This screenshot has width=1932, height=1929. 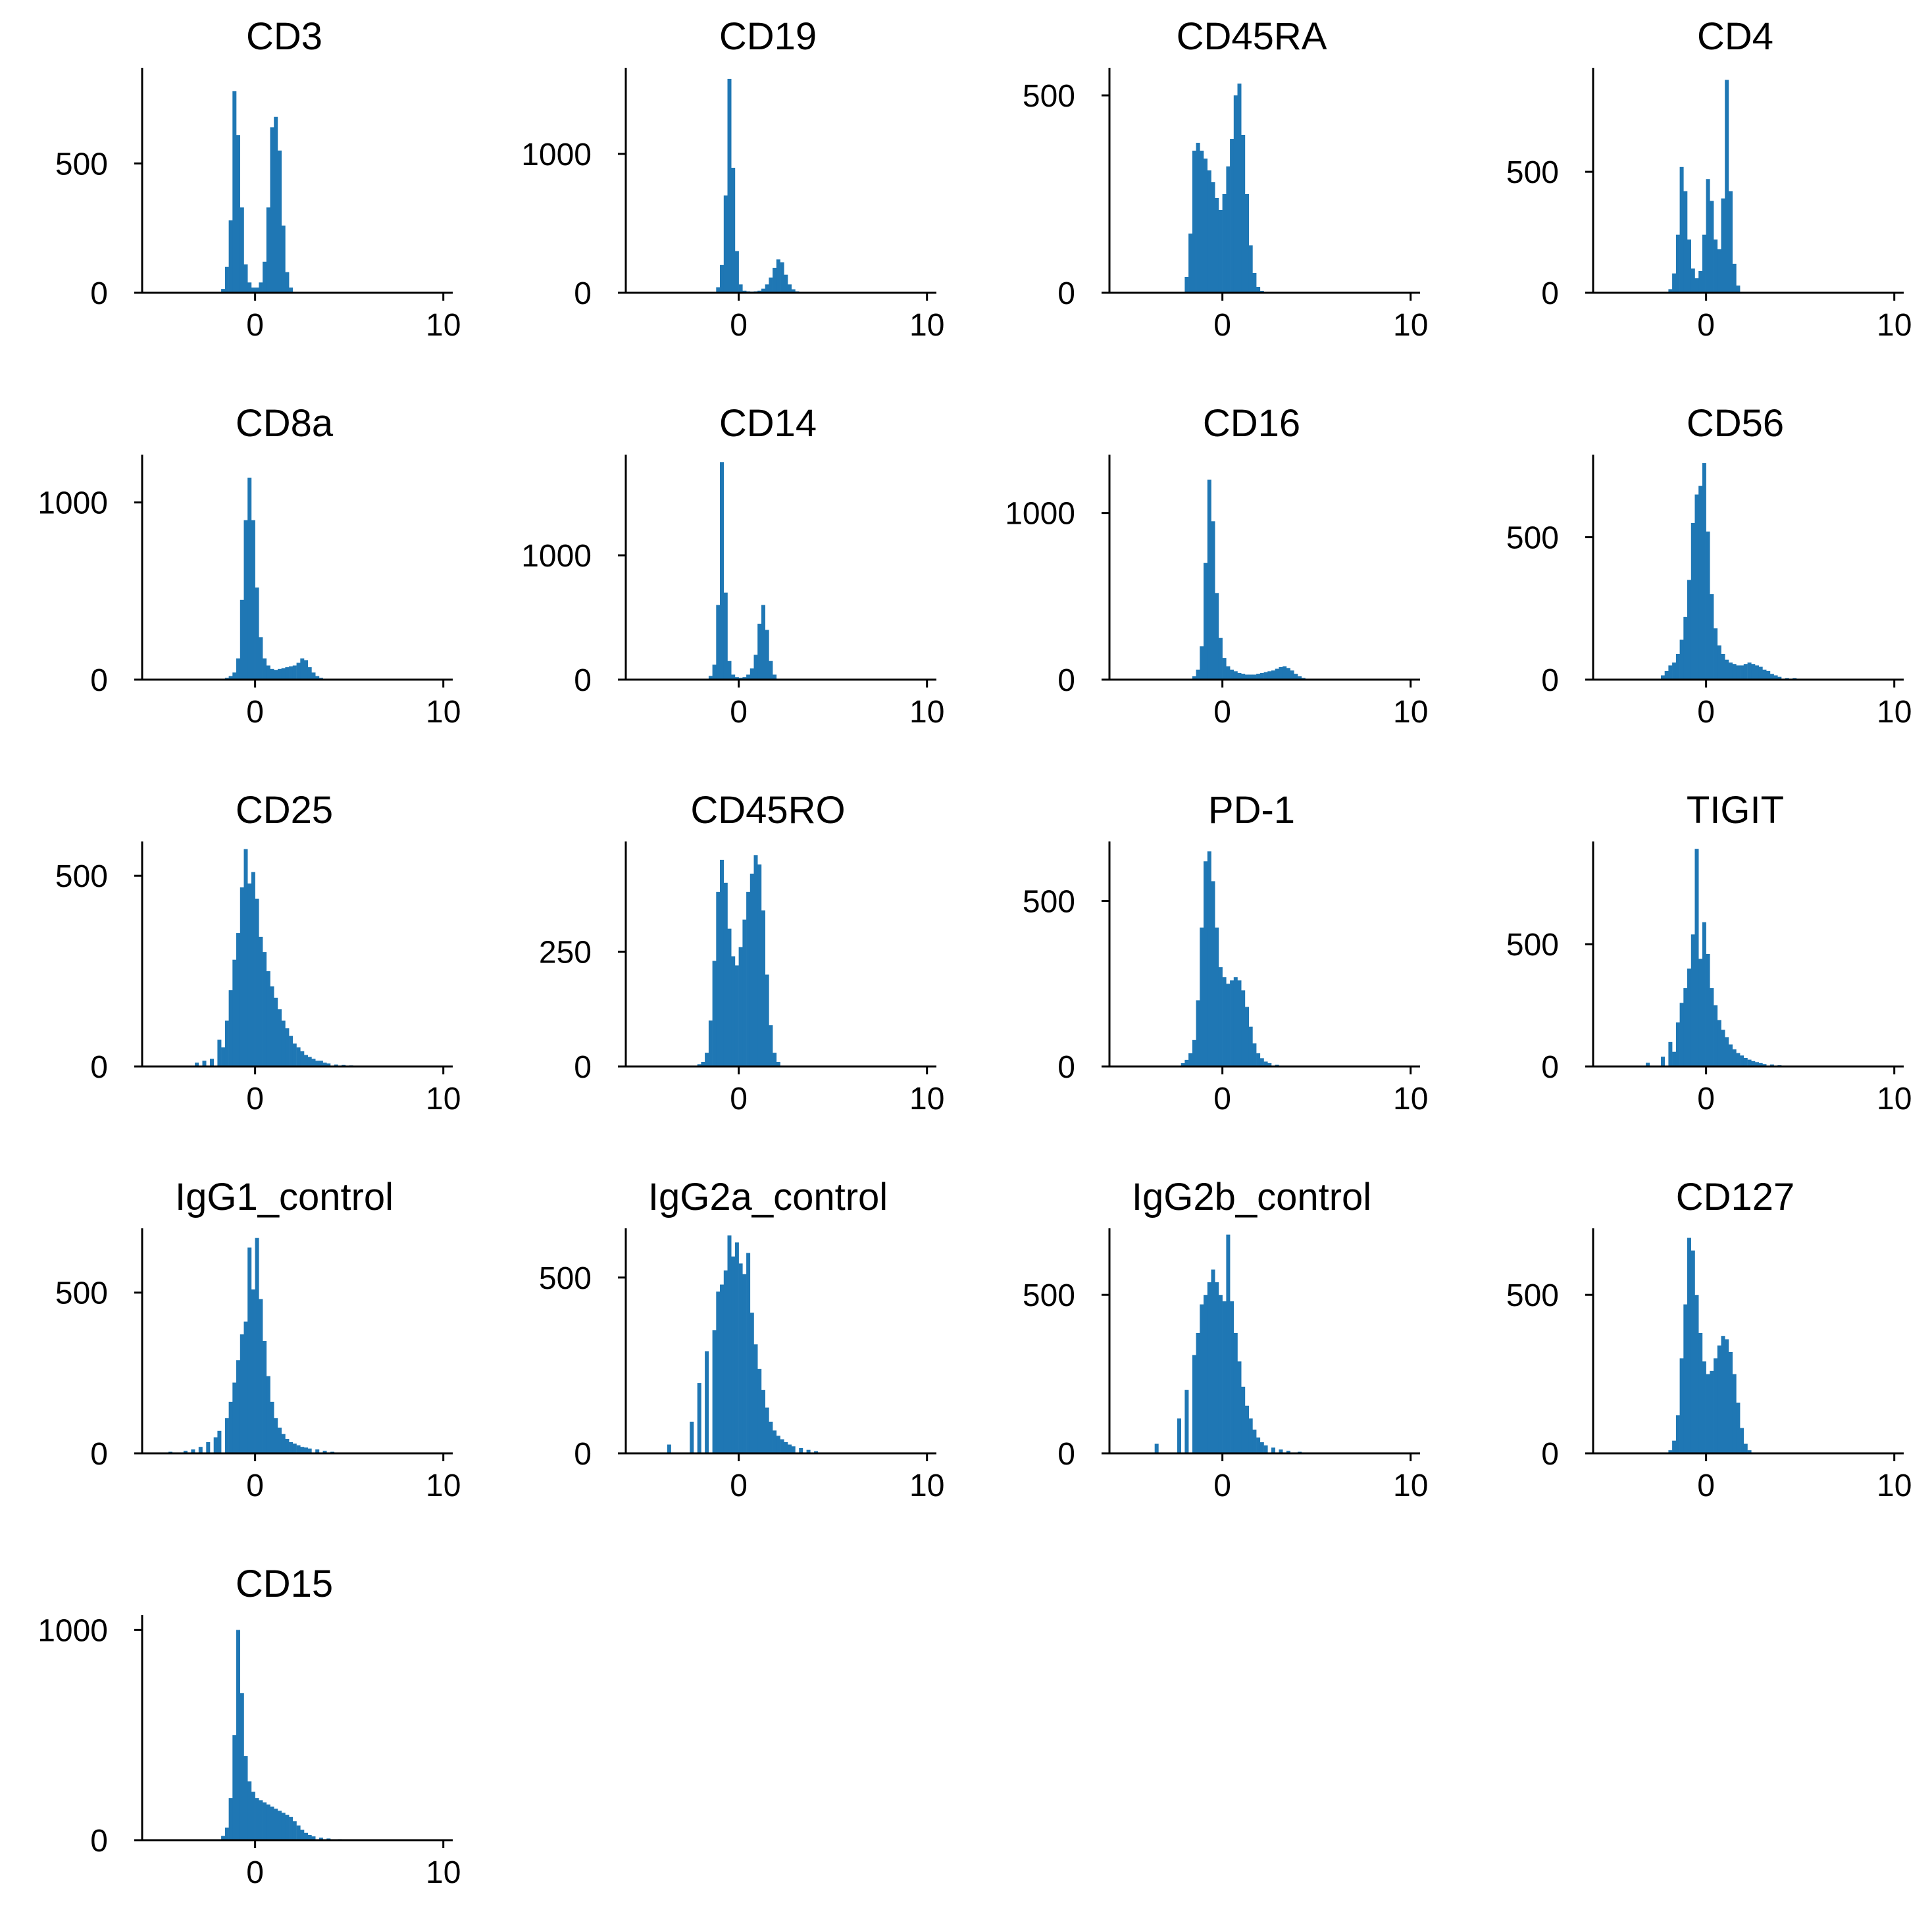 I want to click on panel-title: CD14, so click(x=768, y=423).